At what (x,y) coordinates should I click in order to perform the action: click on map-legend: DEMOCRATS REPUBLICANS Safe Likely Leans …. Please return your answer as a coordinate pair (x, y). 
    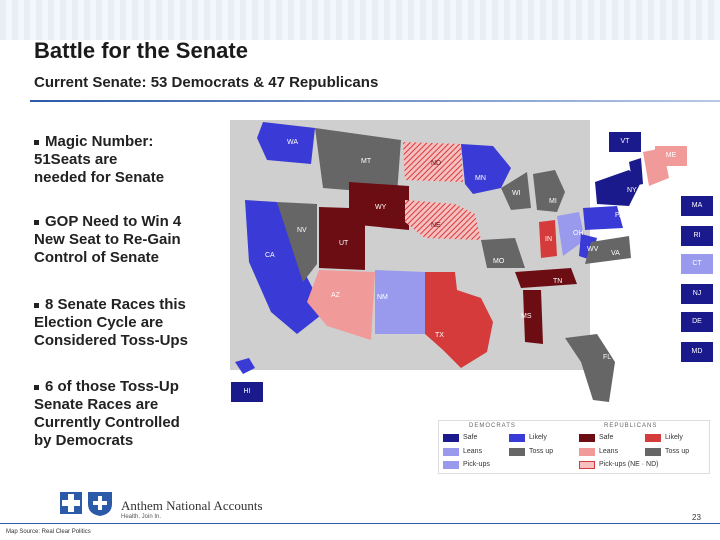
    Looking at the image, I should click on (574, 447).